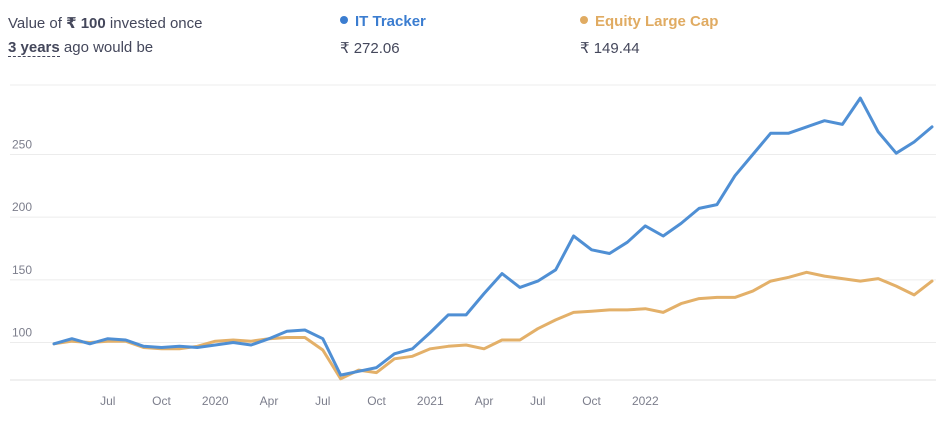 The image size is (936, 421). What do you see at coordinates (22, 145) in the screenshot?
I see `y-tick-label-250: 250` at bounding box center [22, 145].